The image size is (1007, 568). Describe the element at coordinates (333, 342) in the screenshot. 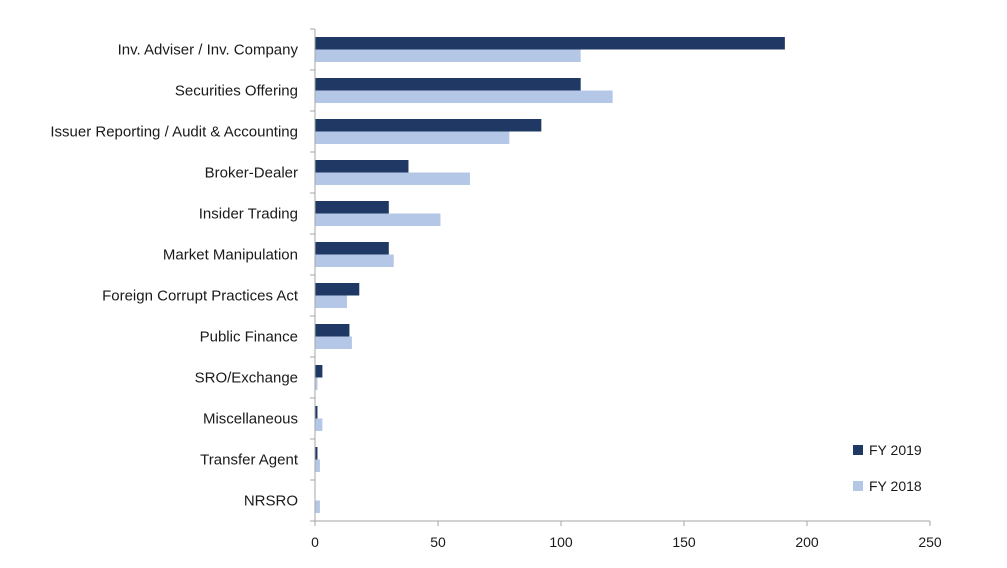

I see `bar-fy-2018-public-finance` at that location.